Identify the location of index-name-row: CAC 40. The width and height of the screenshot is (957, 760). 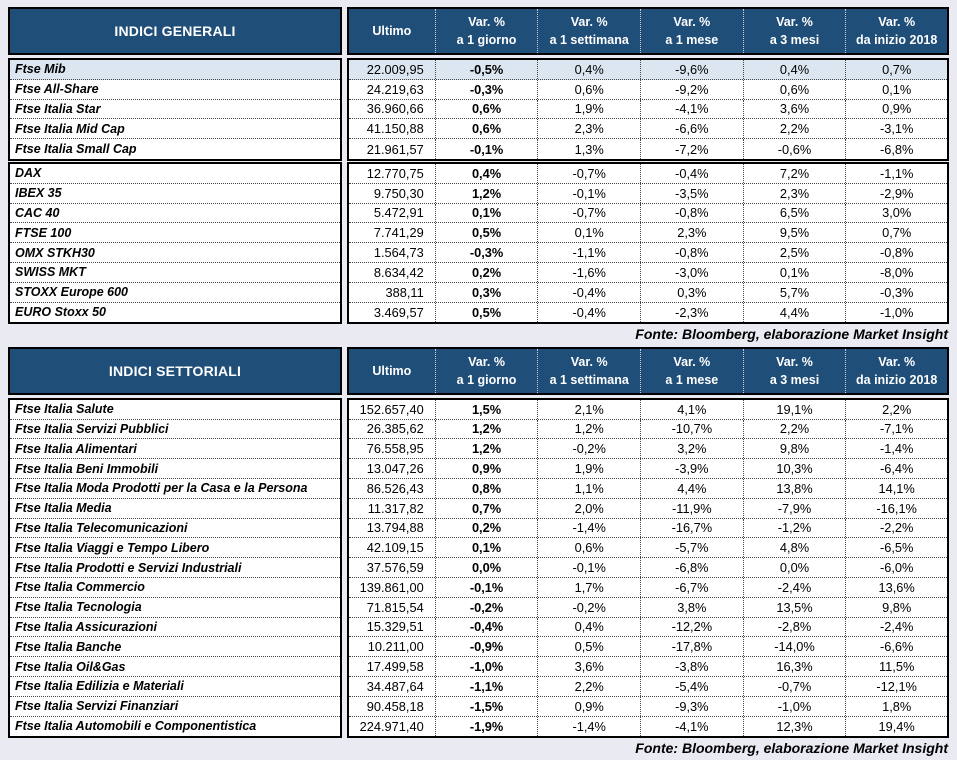
(175, 214).